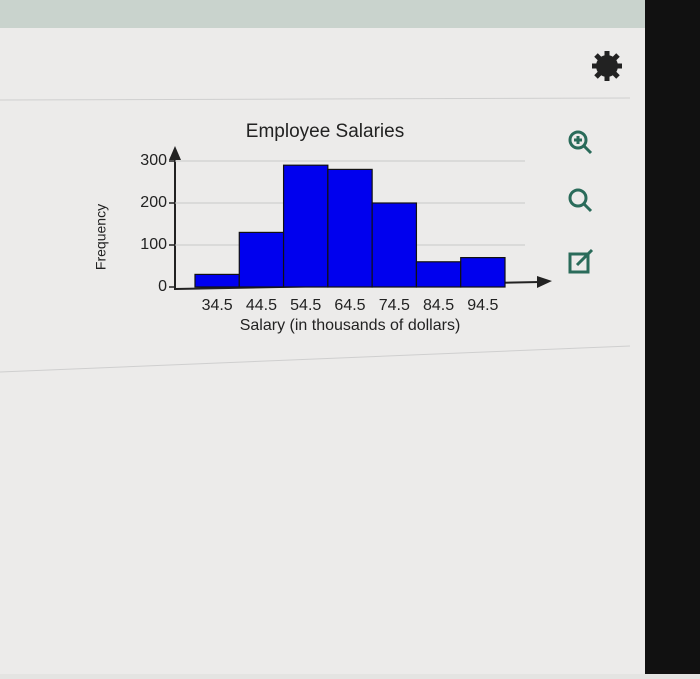 Image resolution: width=700 pixels, height=679 pixels. I want to click on x-tick-label: 94.5, so click(482, 305).